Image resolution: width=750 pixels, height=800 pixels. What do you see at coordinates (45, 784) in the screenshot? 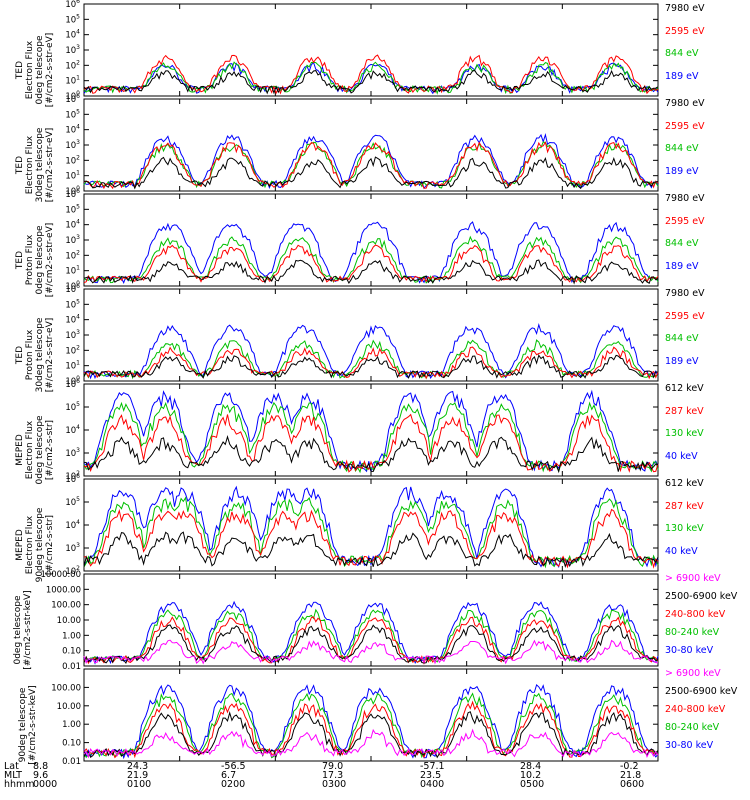
I see `time-tick: 0000` at bounding box center [45, 784].